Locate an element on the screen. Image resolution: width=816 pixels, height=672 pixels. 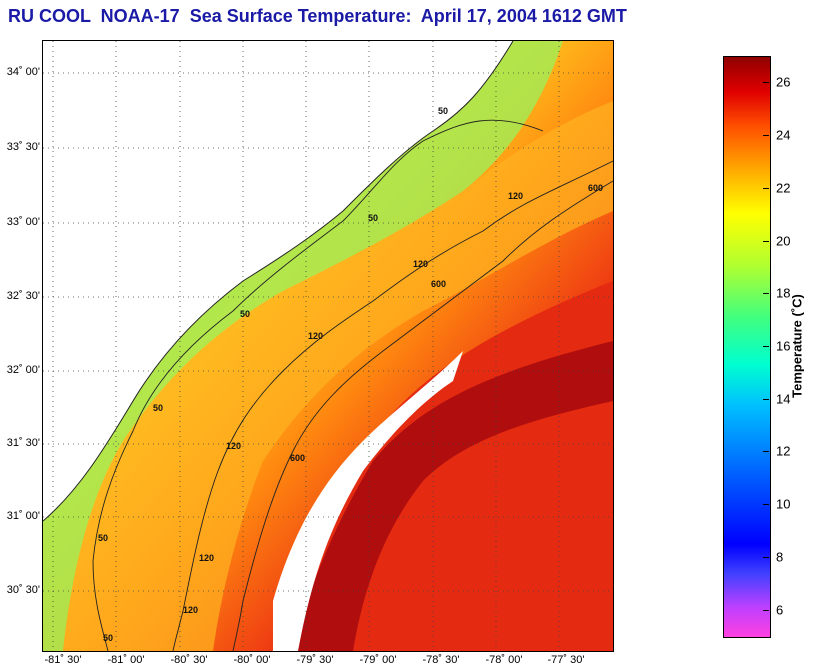
lon-label-80-30: -80˚ 30' is located at coordinates (189, 660).